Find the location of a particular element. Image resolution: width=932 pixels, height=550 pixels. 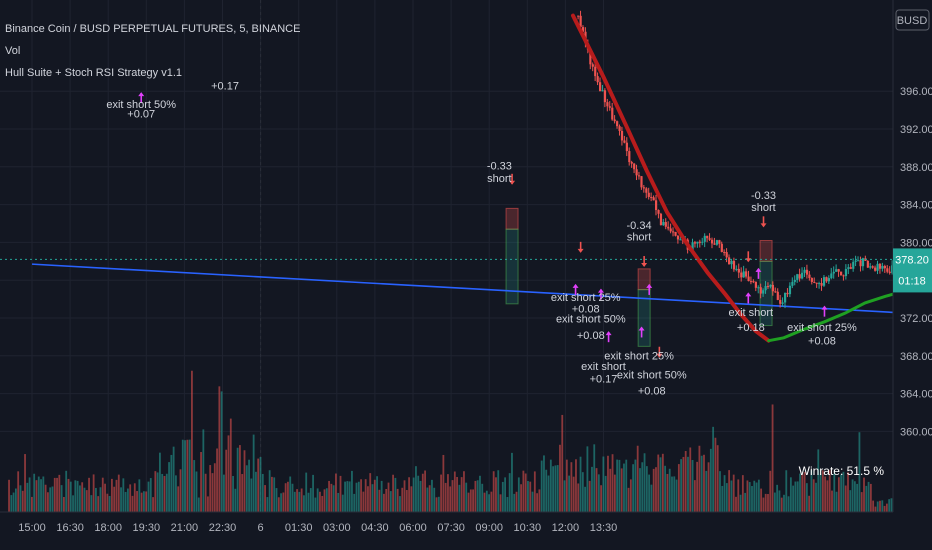

trade-annotation: +0.07 is located at coordinates (141, 115).